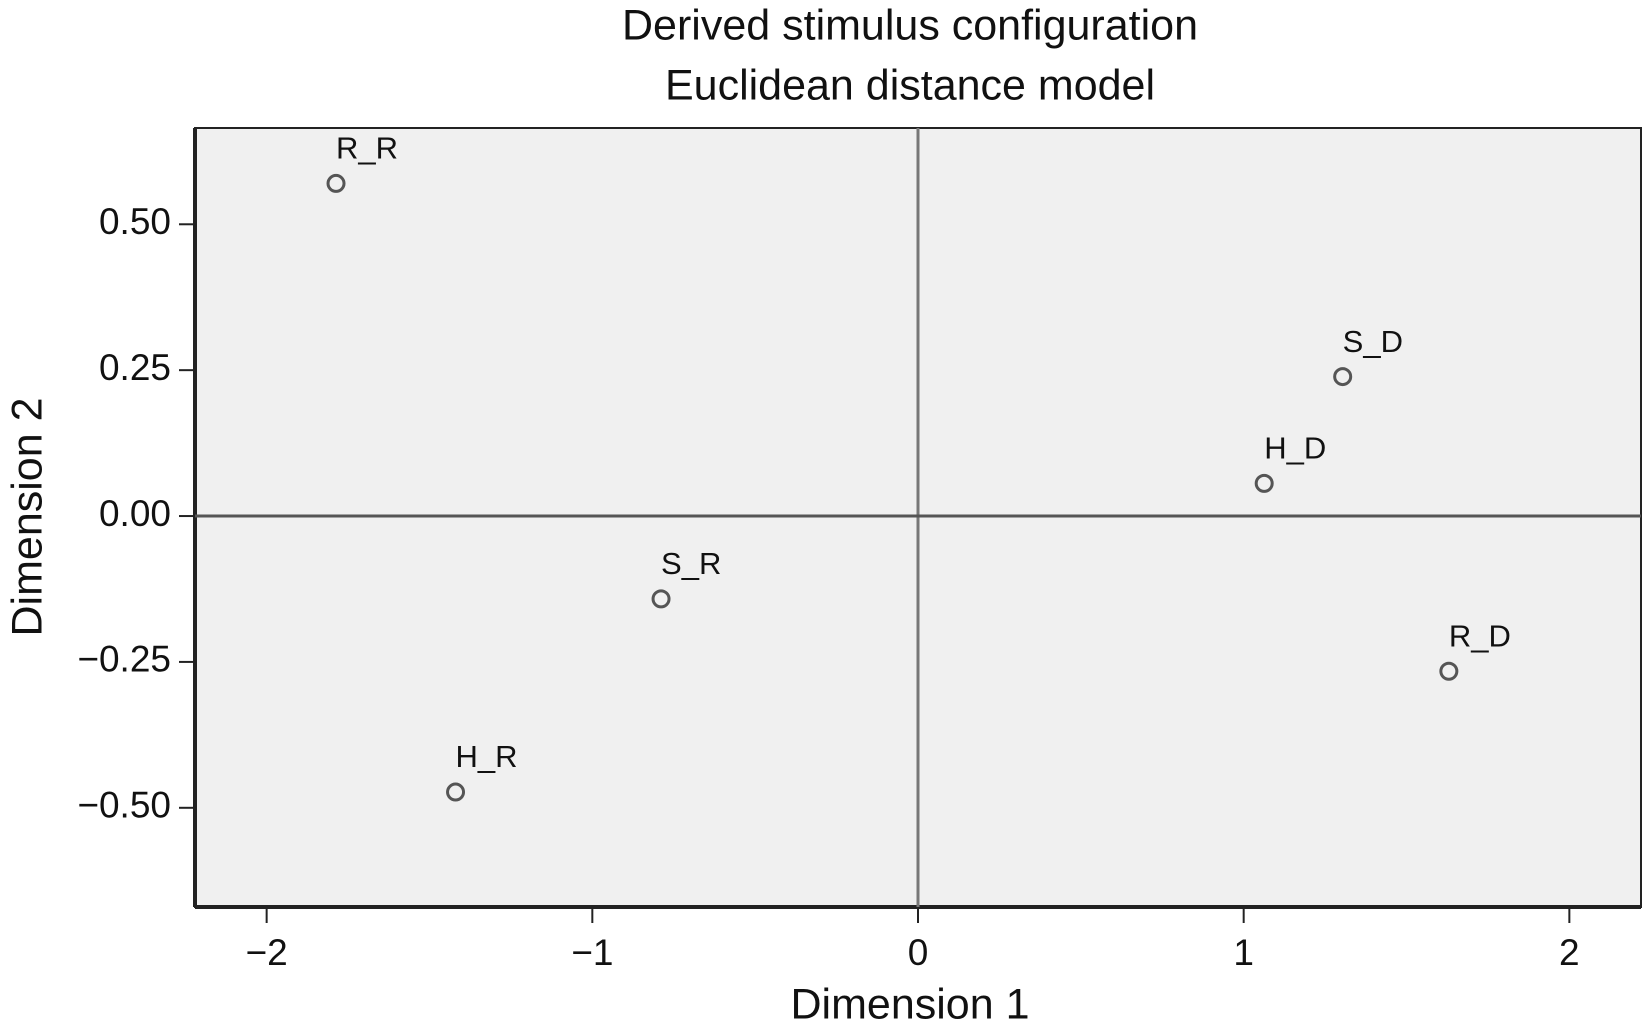 This screenshot has width=1644, height=1034. I want to click on chart-title: Derived stimulus configuration, so click(910, 25).